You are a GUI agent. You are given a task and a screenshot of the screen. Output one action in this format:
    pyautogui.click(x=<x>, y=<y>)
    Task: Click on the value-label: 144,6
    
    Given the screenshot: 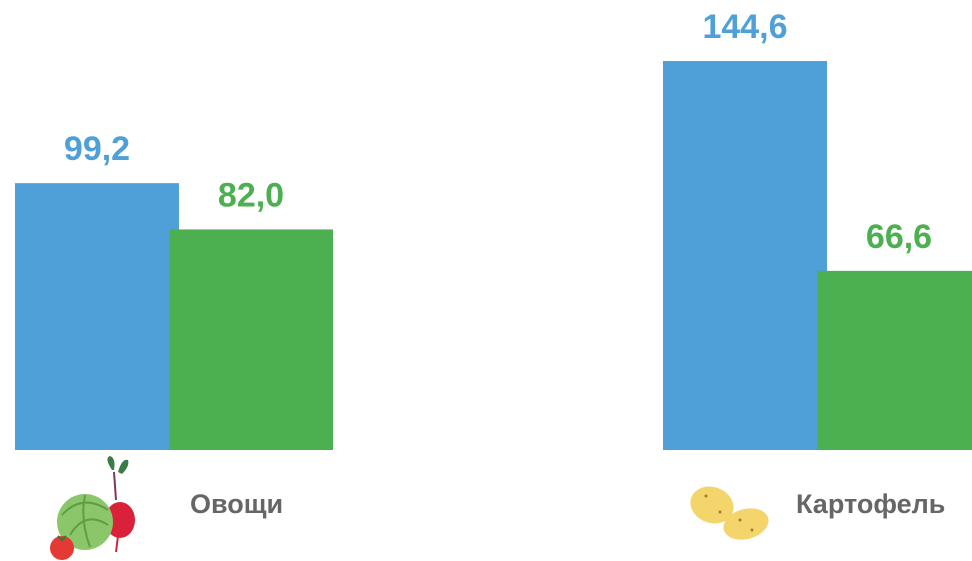 What is the action you would take?
    pyautogui.click(x=744, y=27)
    